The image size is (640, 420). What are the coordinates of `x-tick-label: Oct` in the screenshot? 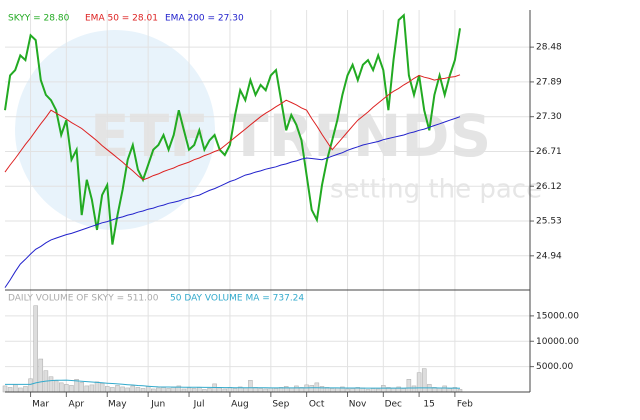 It's located at (317, 405).